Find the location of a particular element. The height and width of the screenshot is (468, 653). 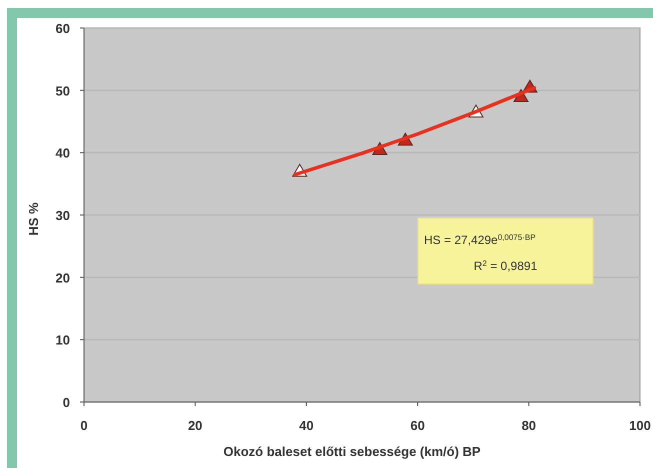

y-tick-label: 60 is located at coordinates (63, 28).